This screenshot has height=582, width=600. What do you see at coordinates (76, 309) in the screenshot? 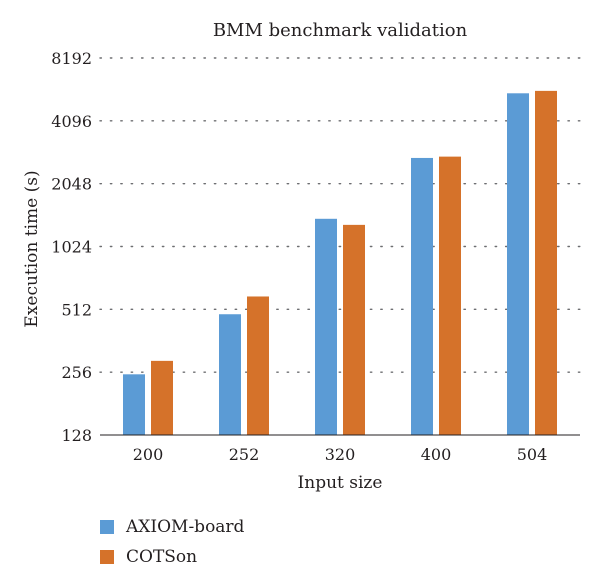
I see `y-tick-label: 512` at bounding box center [76, 309].